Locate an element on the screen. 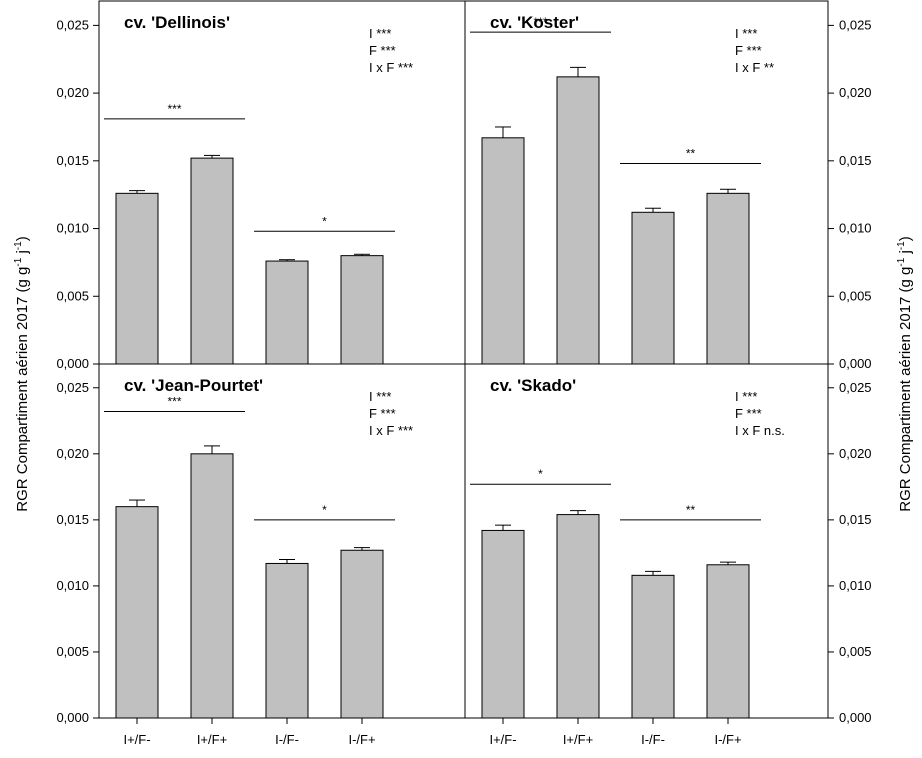 The width and height of the screenshot is (922, 758). panel-title: cv. 'Koster' is located at coordinates (534, 22).